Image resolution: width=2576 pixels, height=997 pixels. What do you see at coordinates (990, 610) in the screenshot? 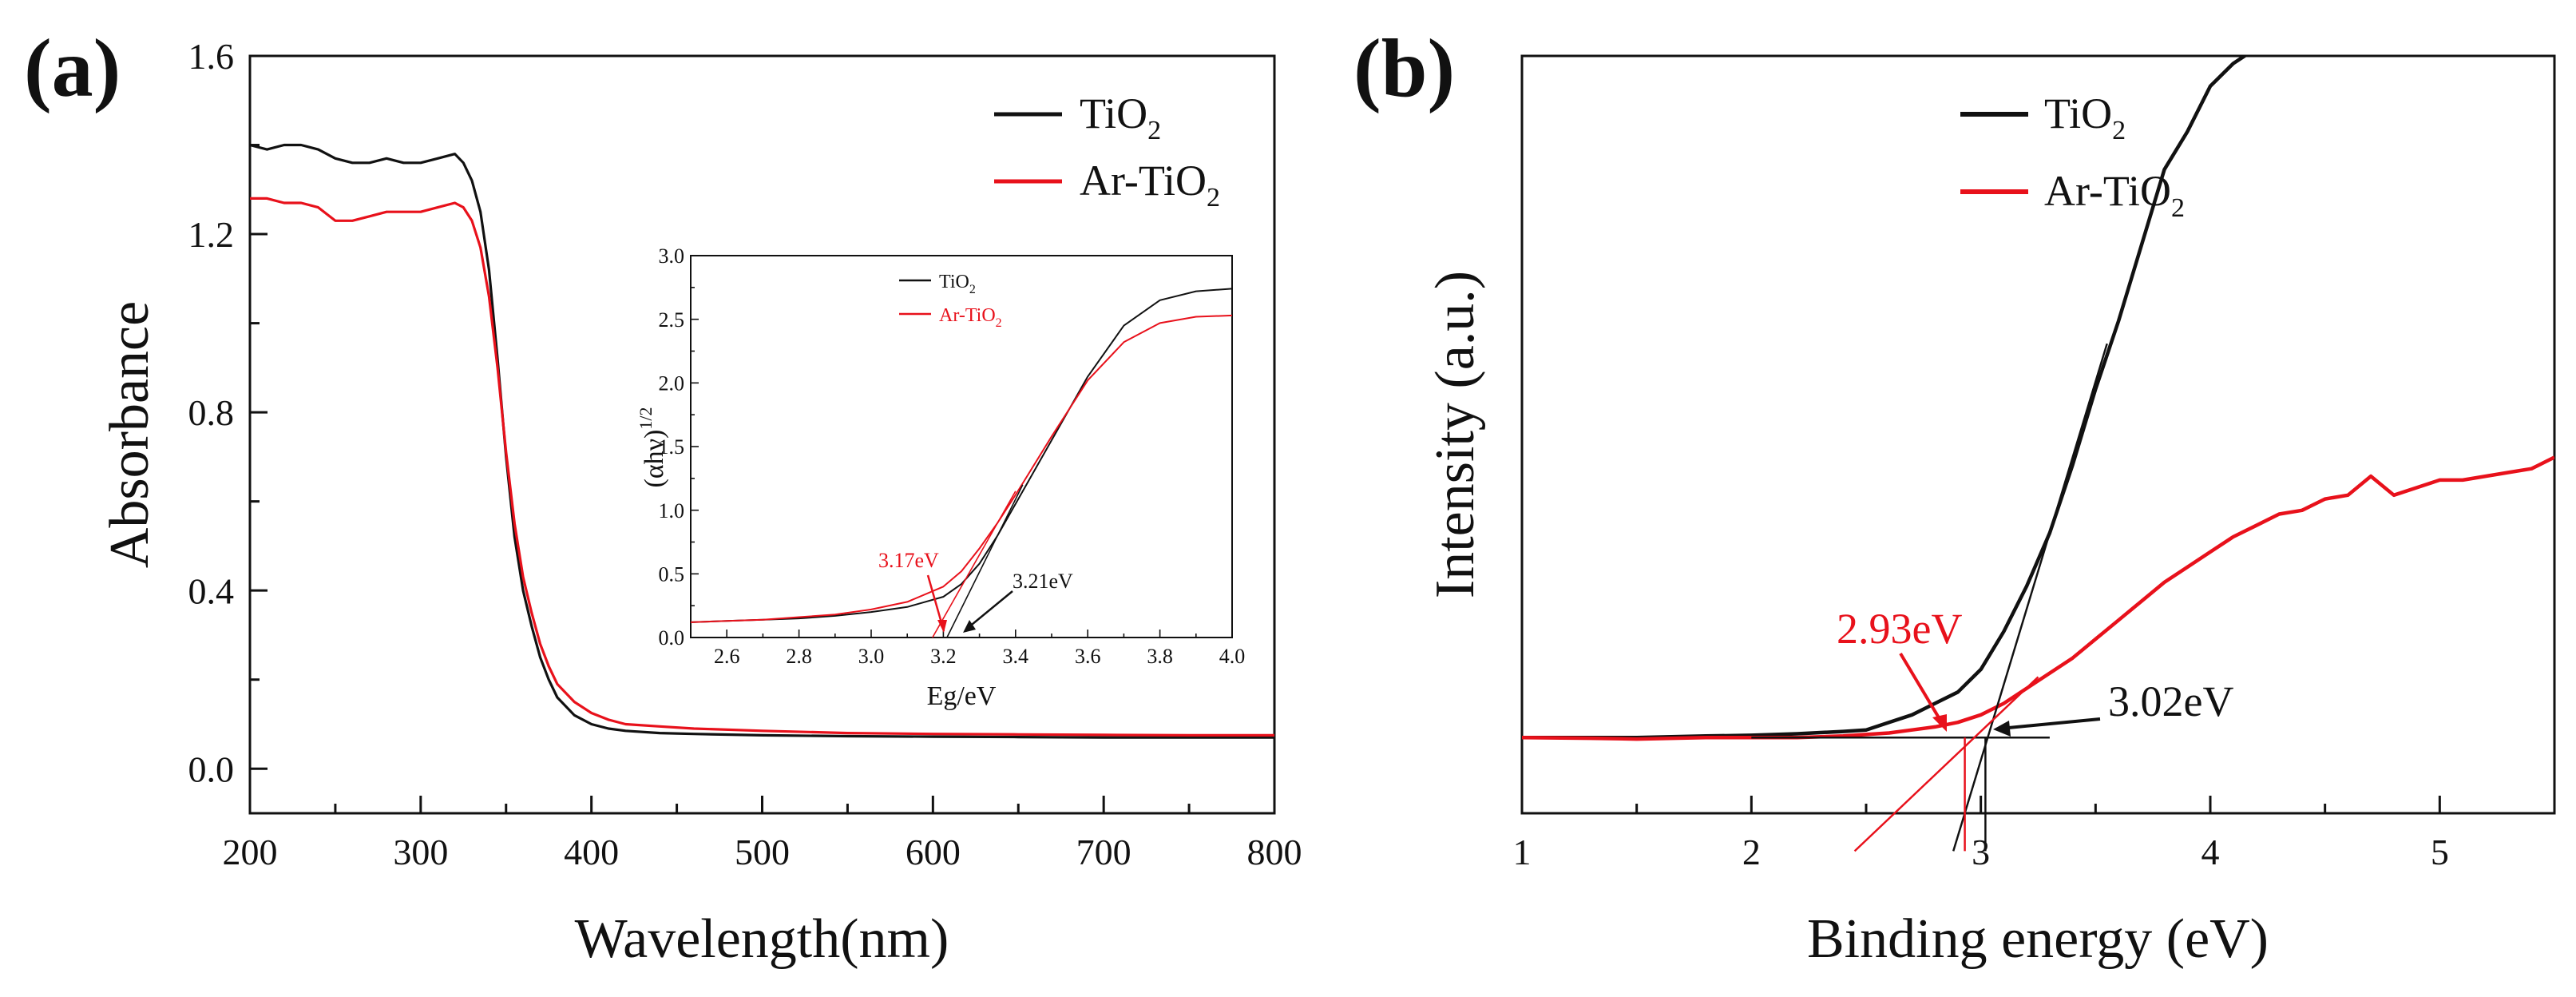
I see `inset-arrow-3-21ev` at bounding box center [990, 610].